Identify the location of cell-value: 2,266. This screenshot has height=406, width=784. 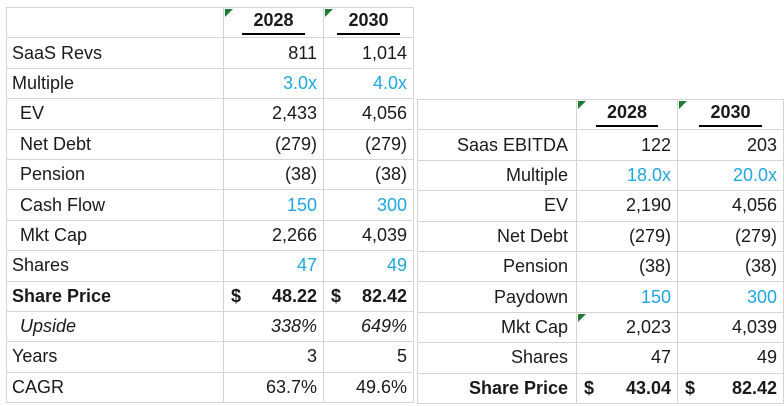
(294, 234).